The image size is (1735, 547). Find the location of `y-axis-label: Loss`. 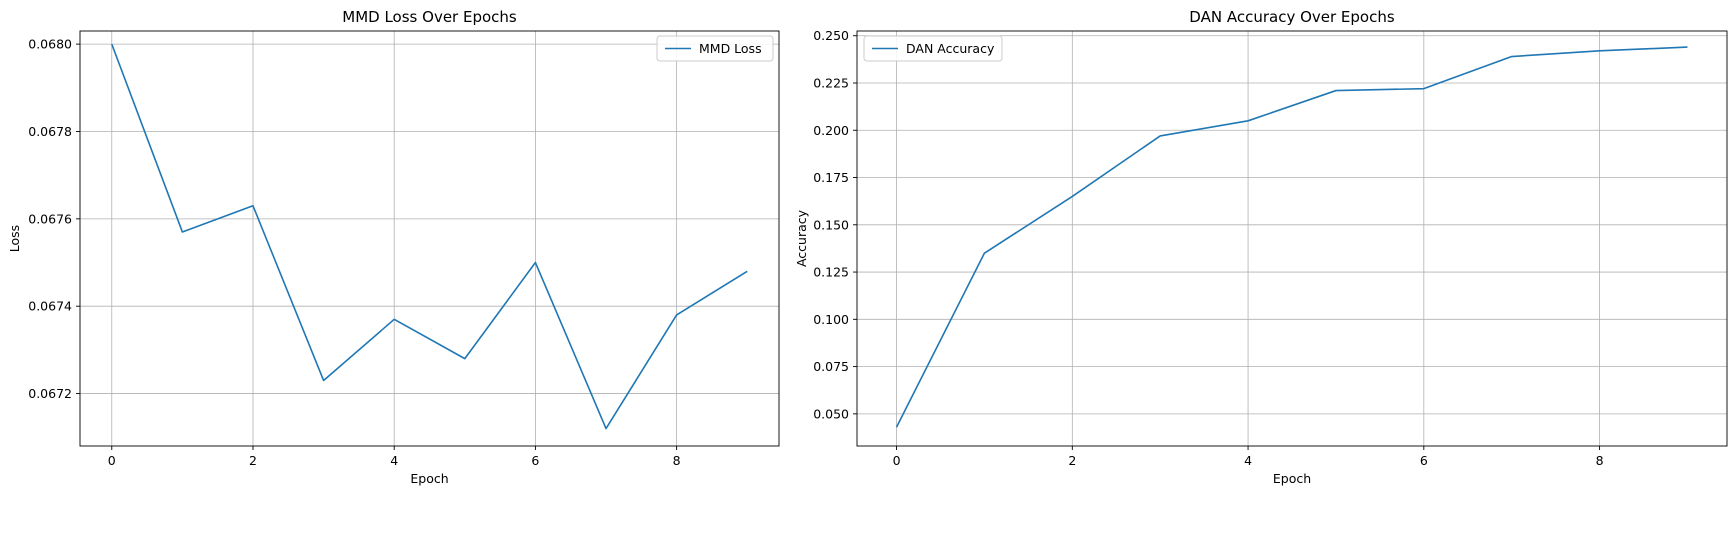

y-axis-label: Loss is located at coordinates (14, 238).